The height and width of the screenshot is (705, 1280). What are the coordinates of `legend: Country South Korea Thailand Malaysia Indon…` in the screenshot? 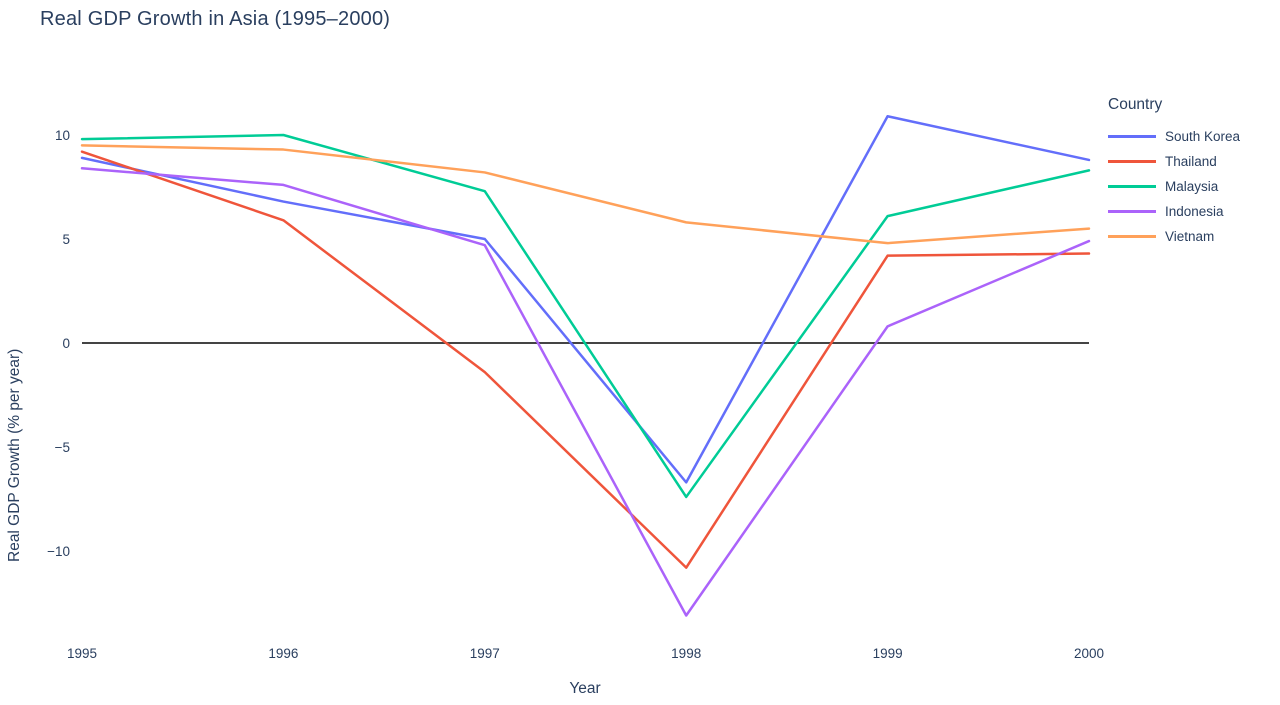 It's located at (1174, 172).